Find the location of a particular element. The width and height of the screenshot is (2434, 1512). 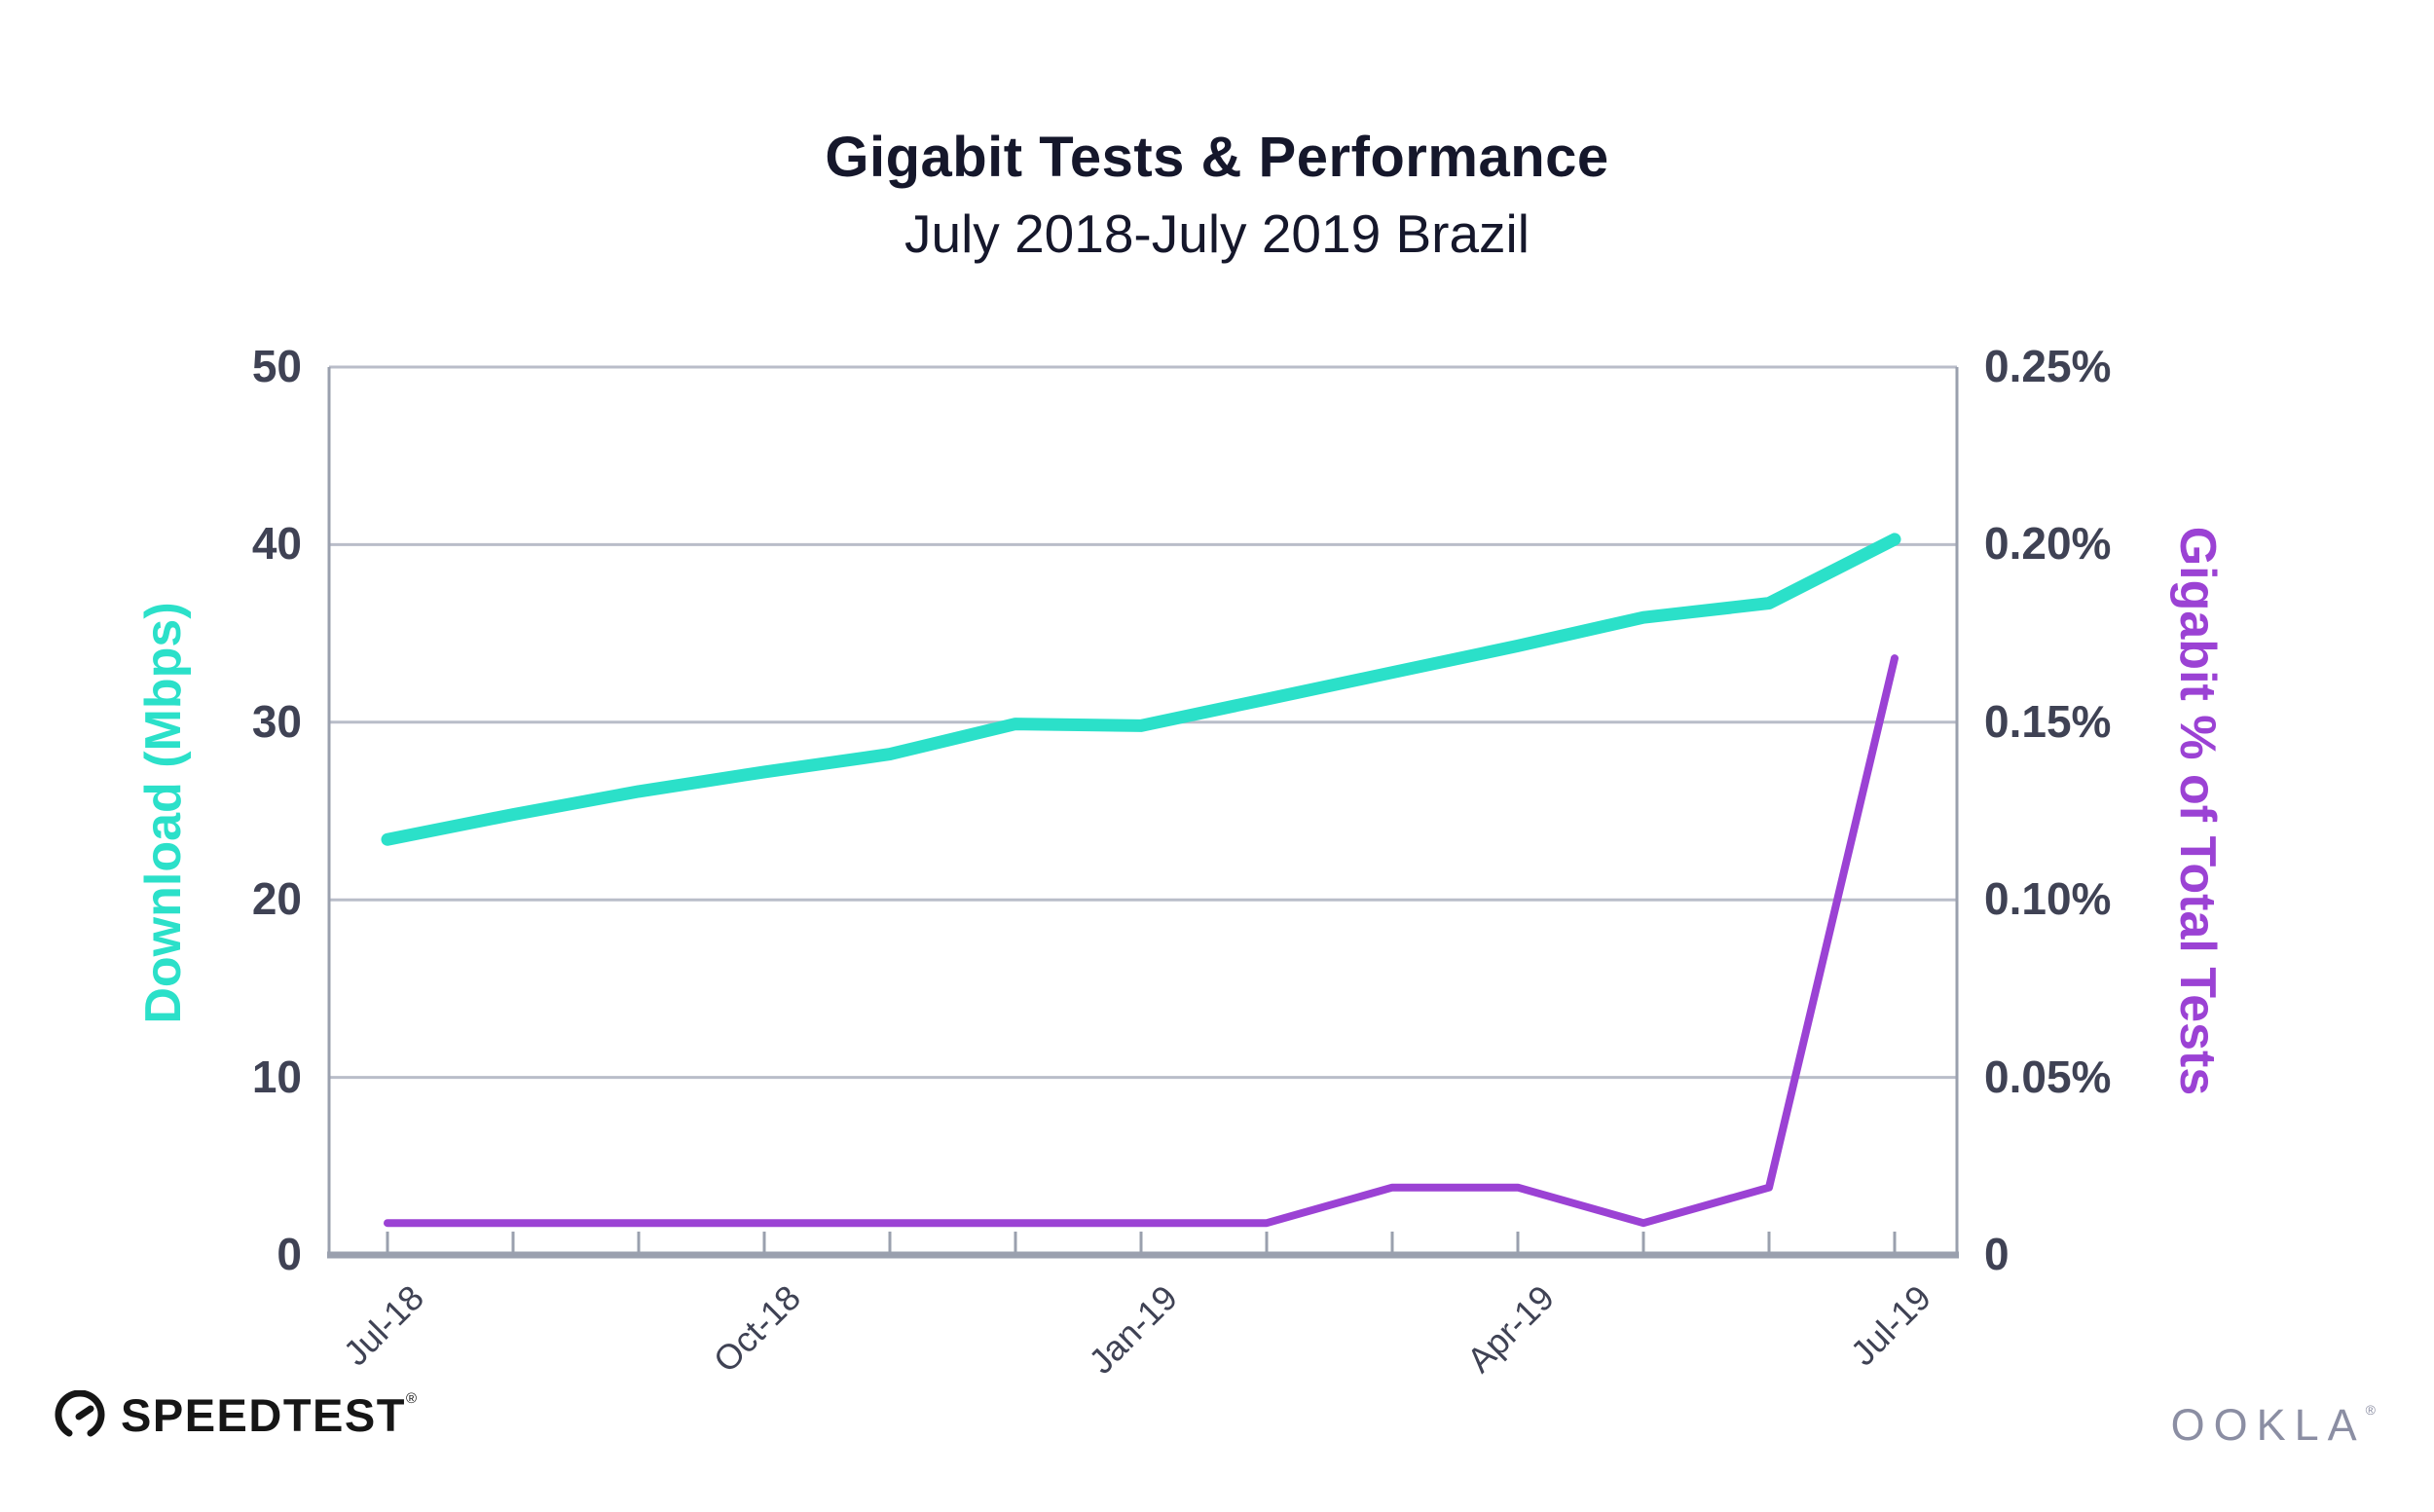

ookla-logo: OOKLA ® is located at coordinates (2273, 1425).